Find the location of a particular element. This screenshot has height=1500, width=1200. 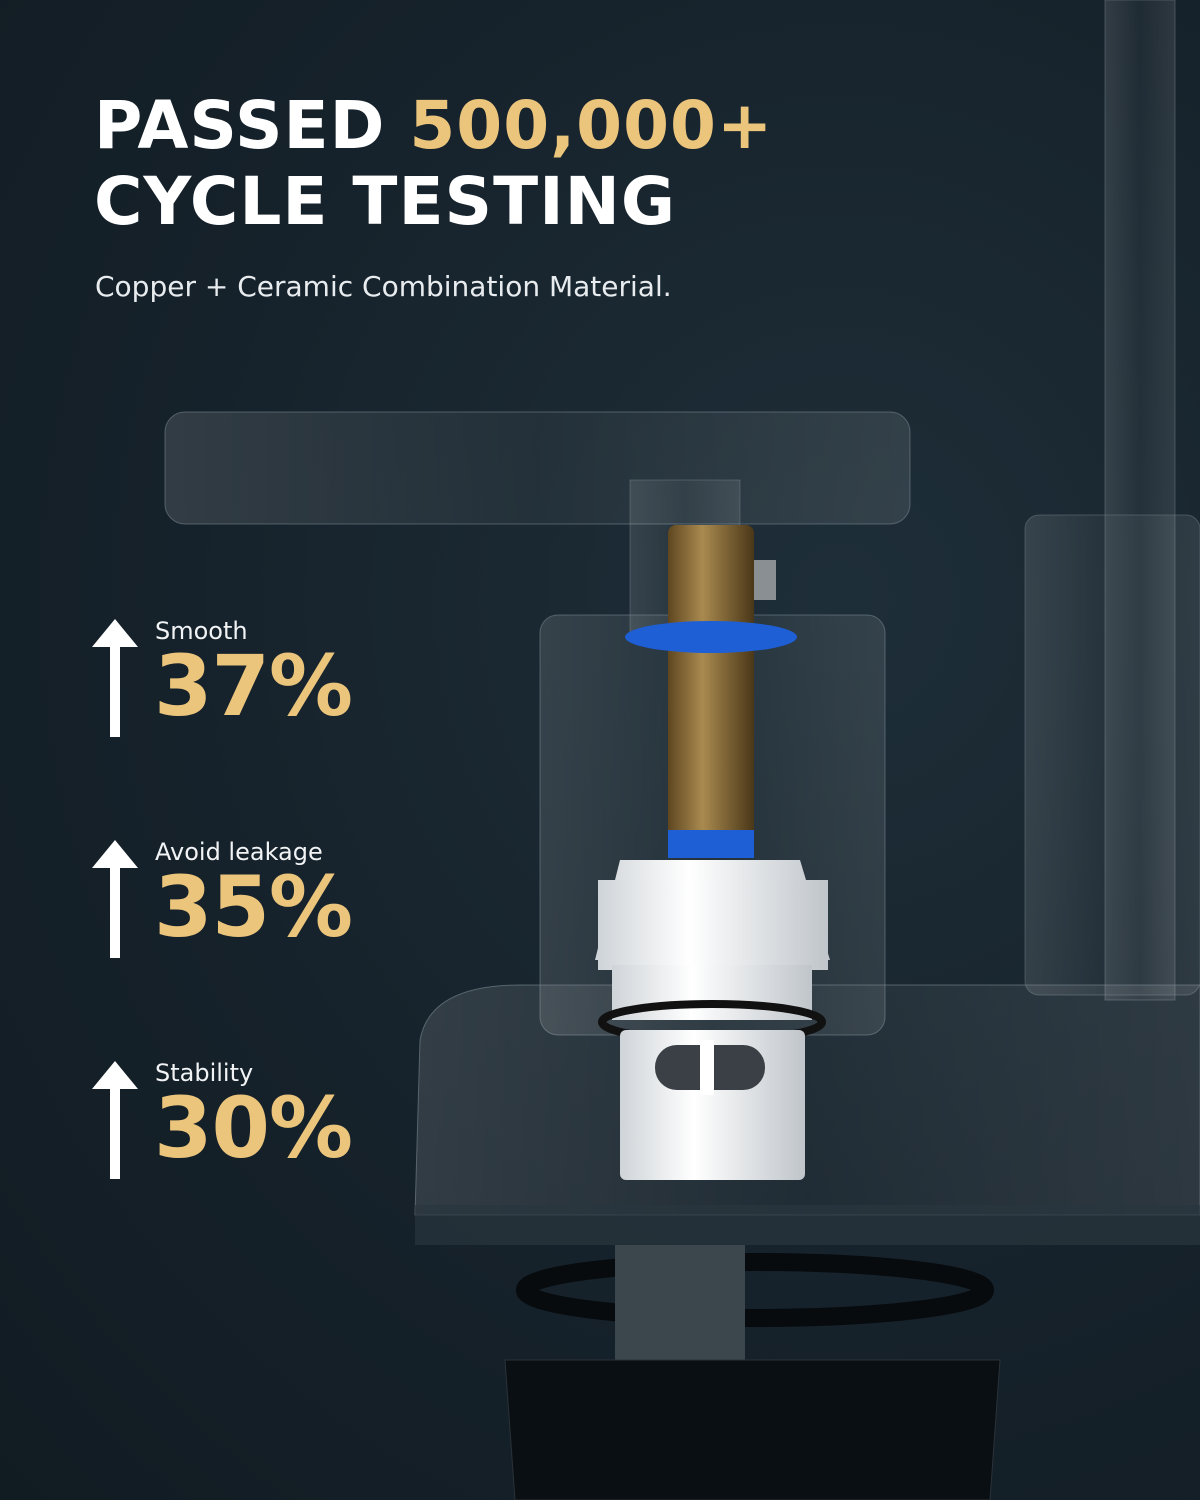

cartridge-upper is located at coordinates (713, 925).